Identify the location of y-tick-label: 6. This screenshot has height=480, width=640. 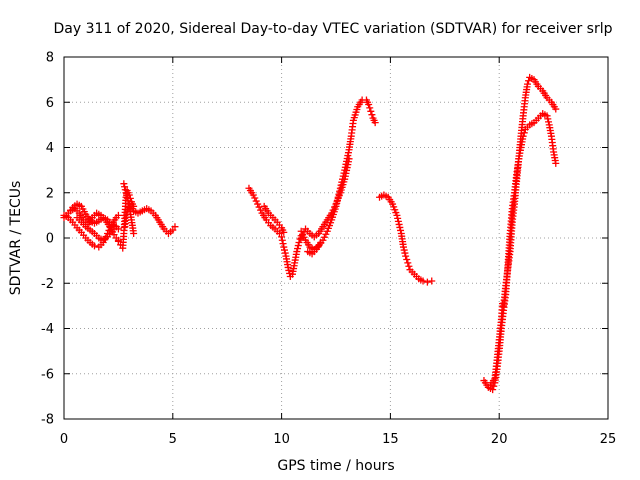
(50, 103).